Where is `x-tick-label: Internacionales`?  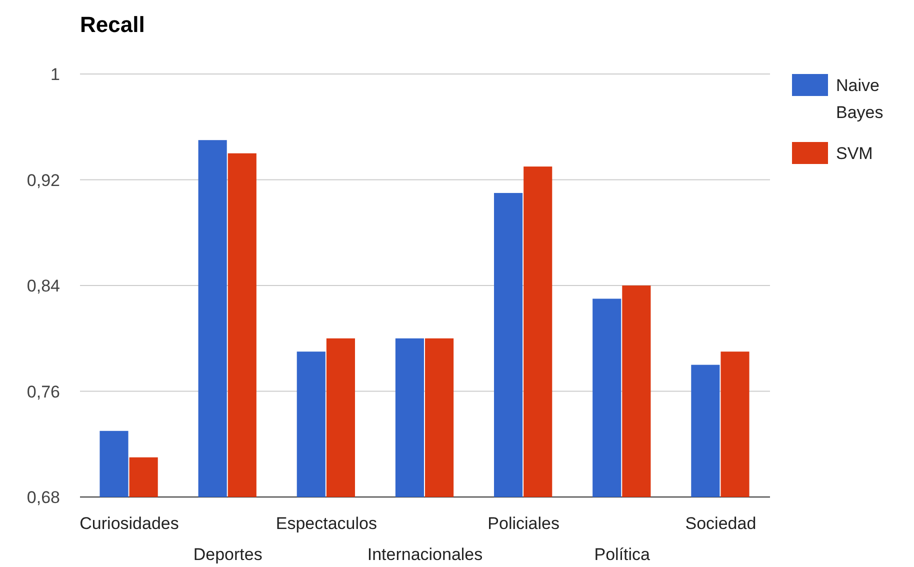 x-tick-label: Internacionales is located at coordinates (425, 554).